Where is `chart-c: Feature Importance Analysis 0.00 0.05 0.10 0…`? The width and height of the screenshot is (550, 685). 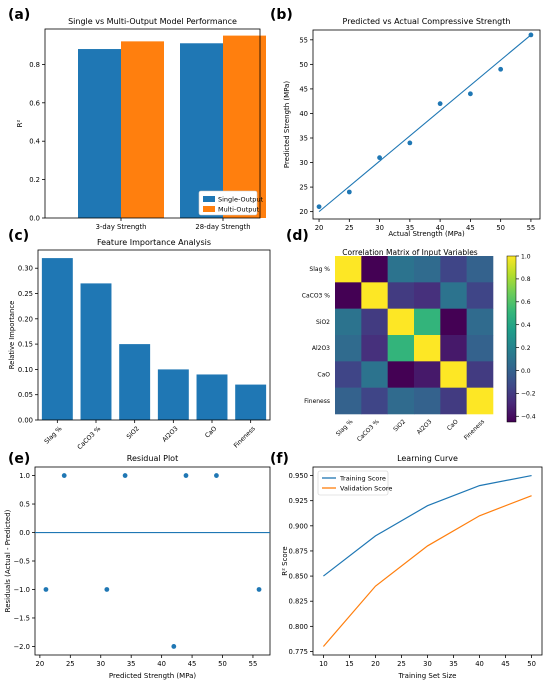 chart-c: Feature Importance Analysis 0.00 0.05 0.10 0… is located at coordinates (139, 344).